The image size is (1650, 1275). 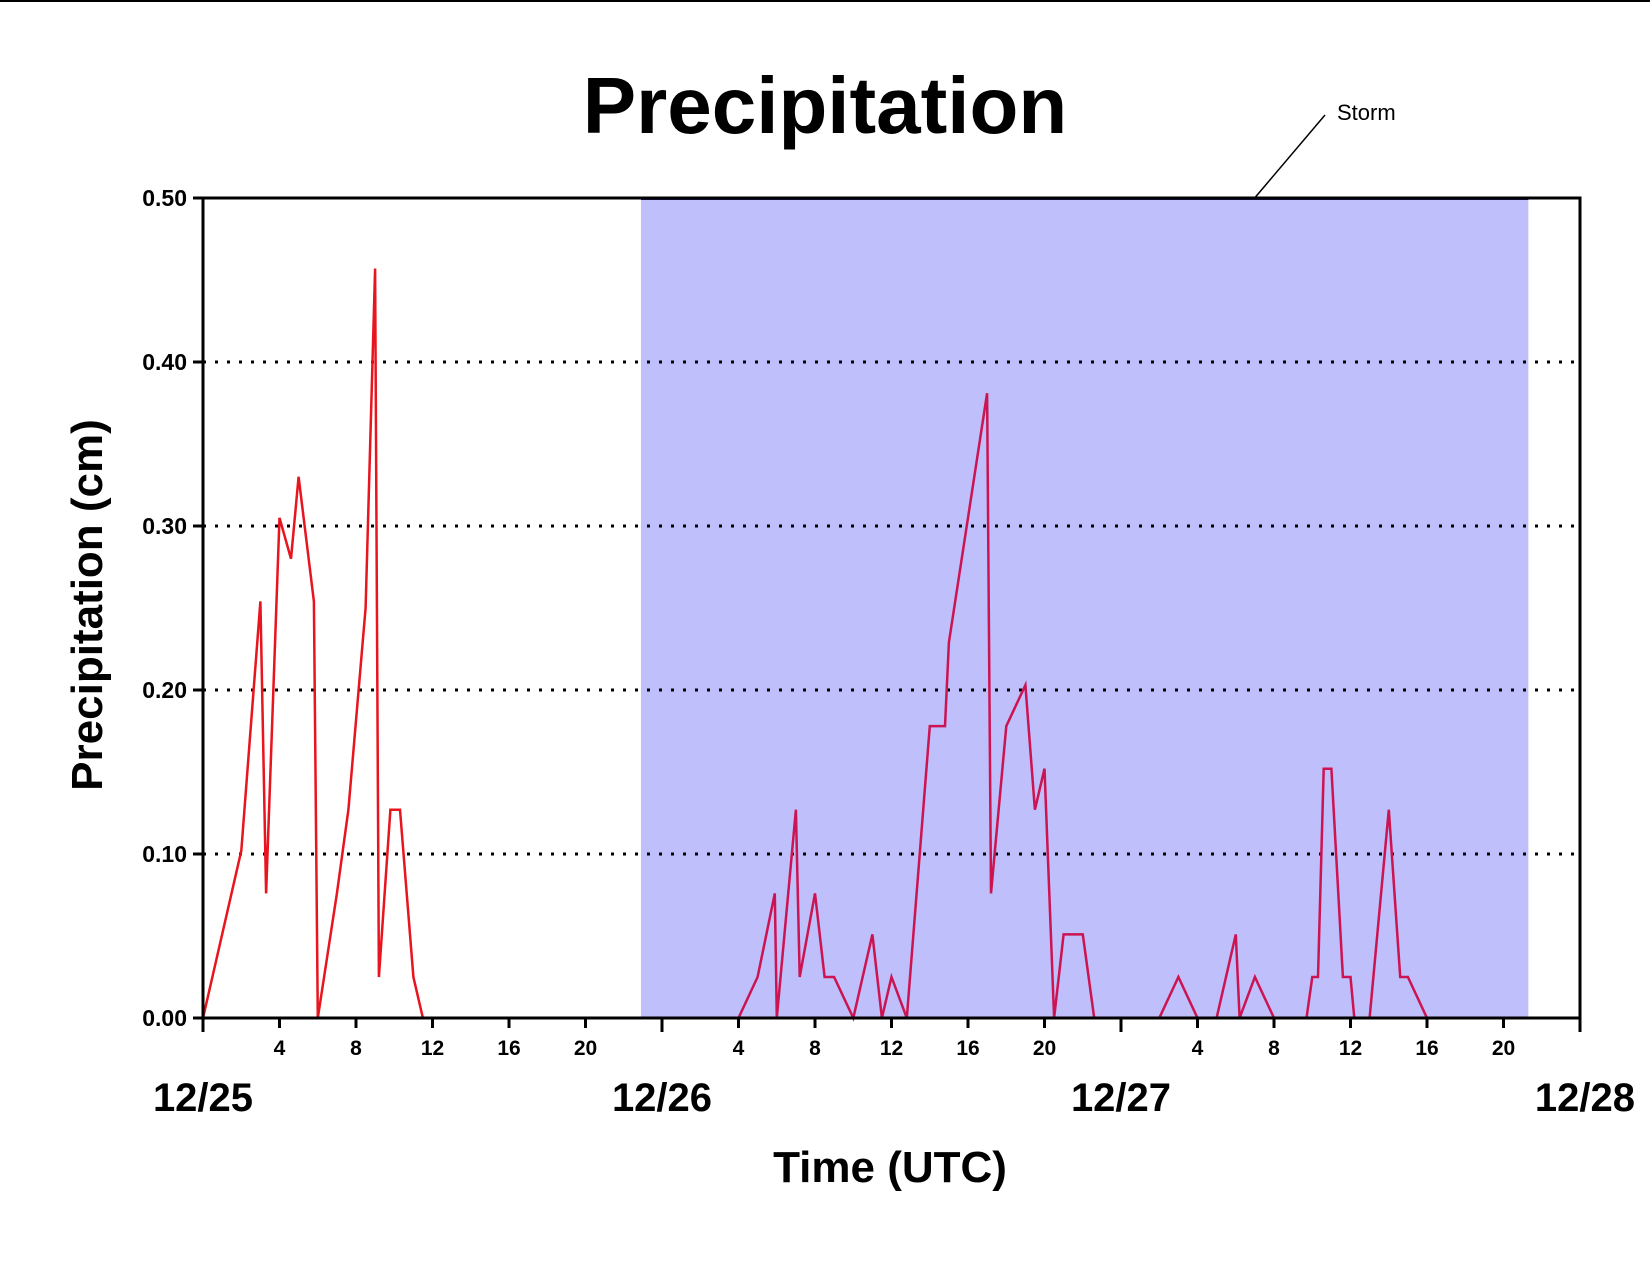 I want to click on y-tick-label-2: 0.20, so click(x=164, y=690).